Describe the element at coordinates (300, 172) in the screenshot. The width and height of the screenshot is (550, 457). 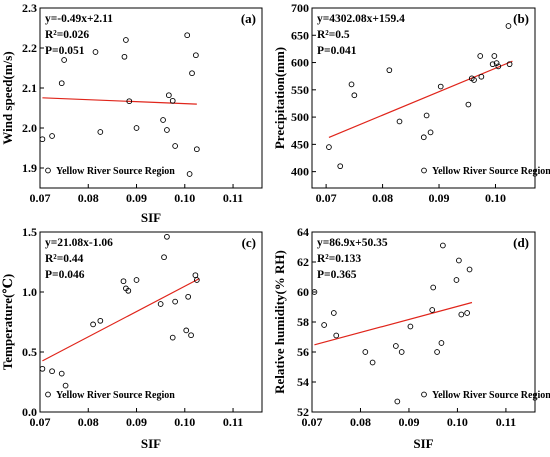
I see `y-tick-label: 400` at that location.